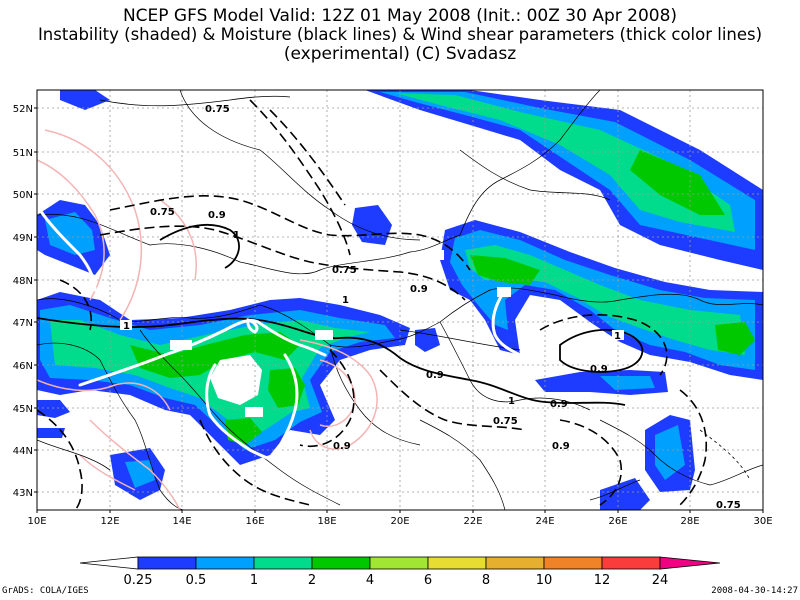  What do you see at coordinates (312, 580) in the screenshot?
I see `colorbar-label: 2` at bounding box center [312, 580].